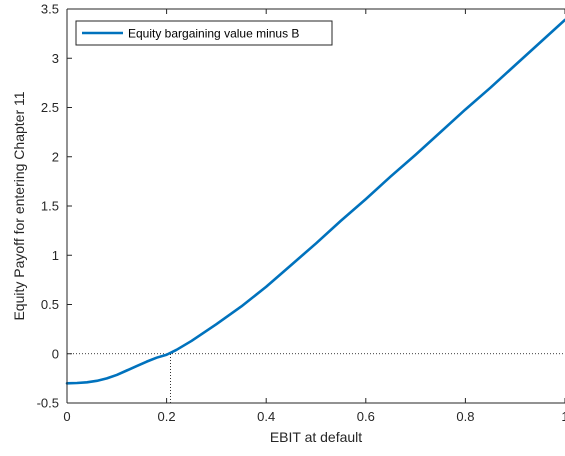  Describe the element at coordinates (465, 416) in the screenshot. I see `x-tick-label: 0.8` at that location.